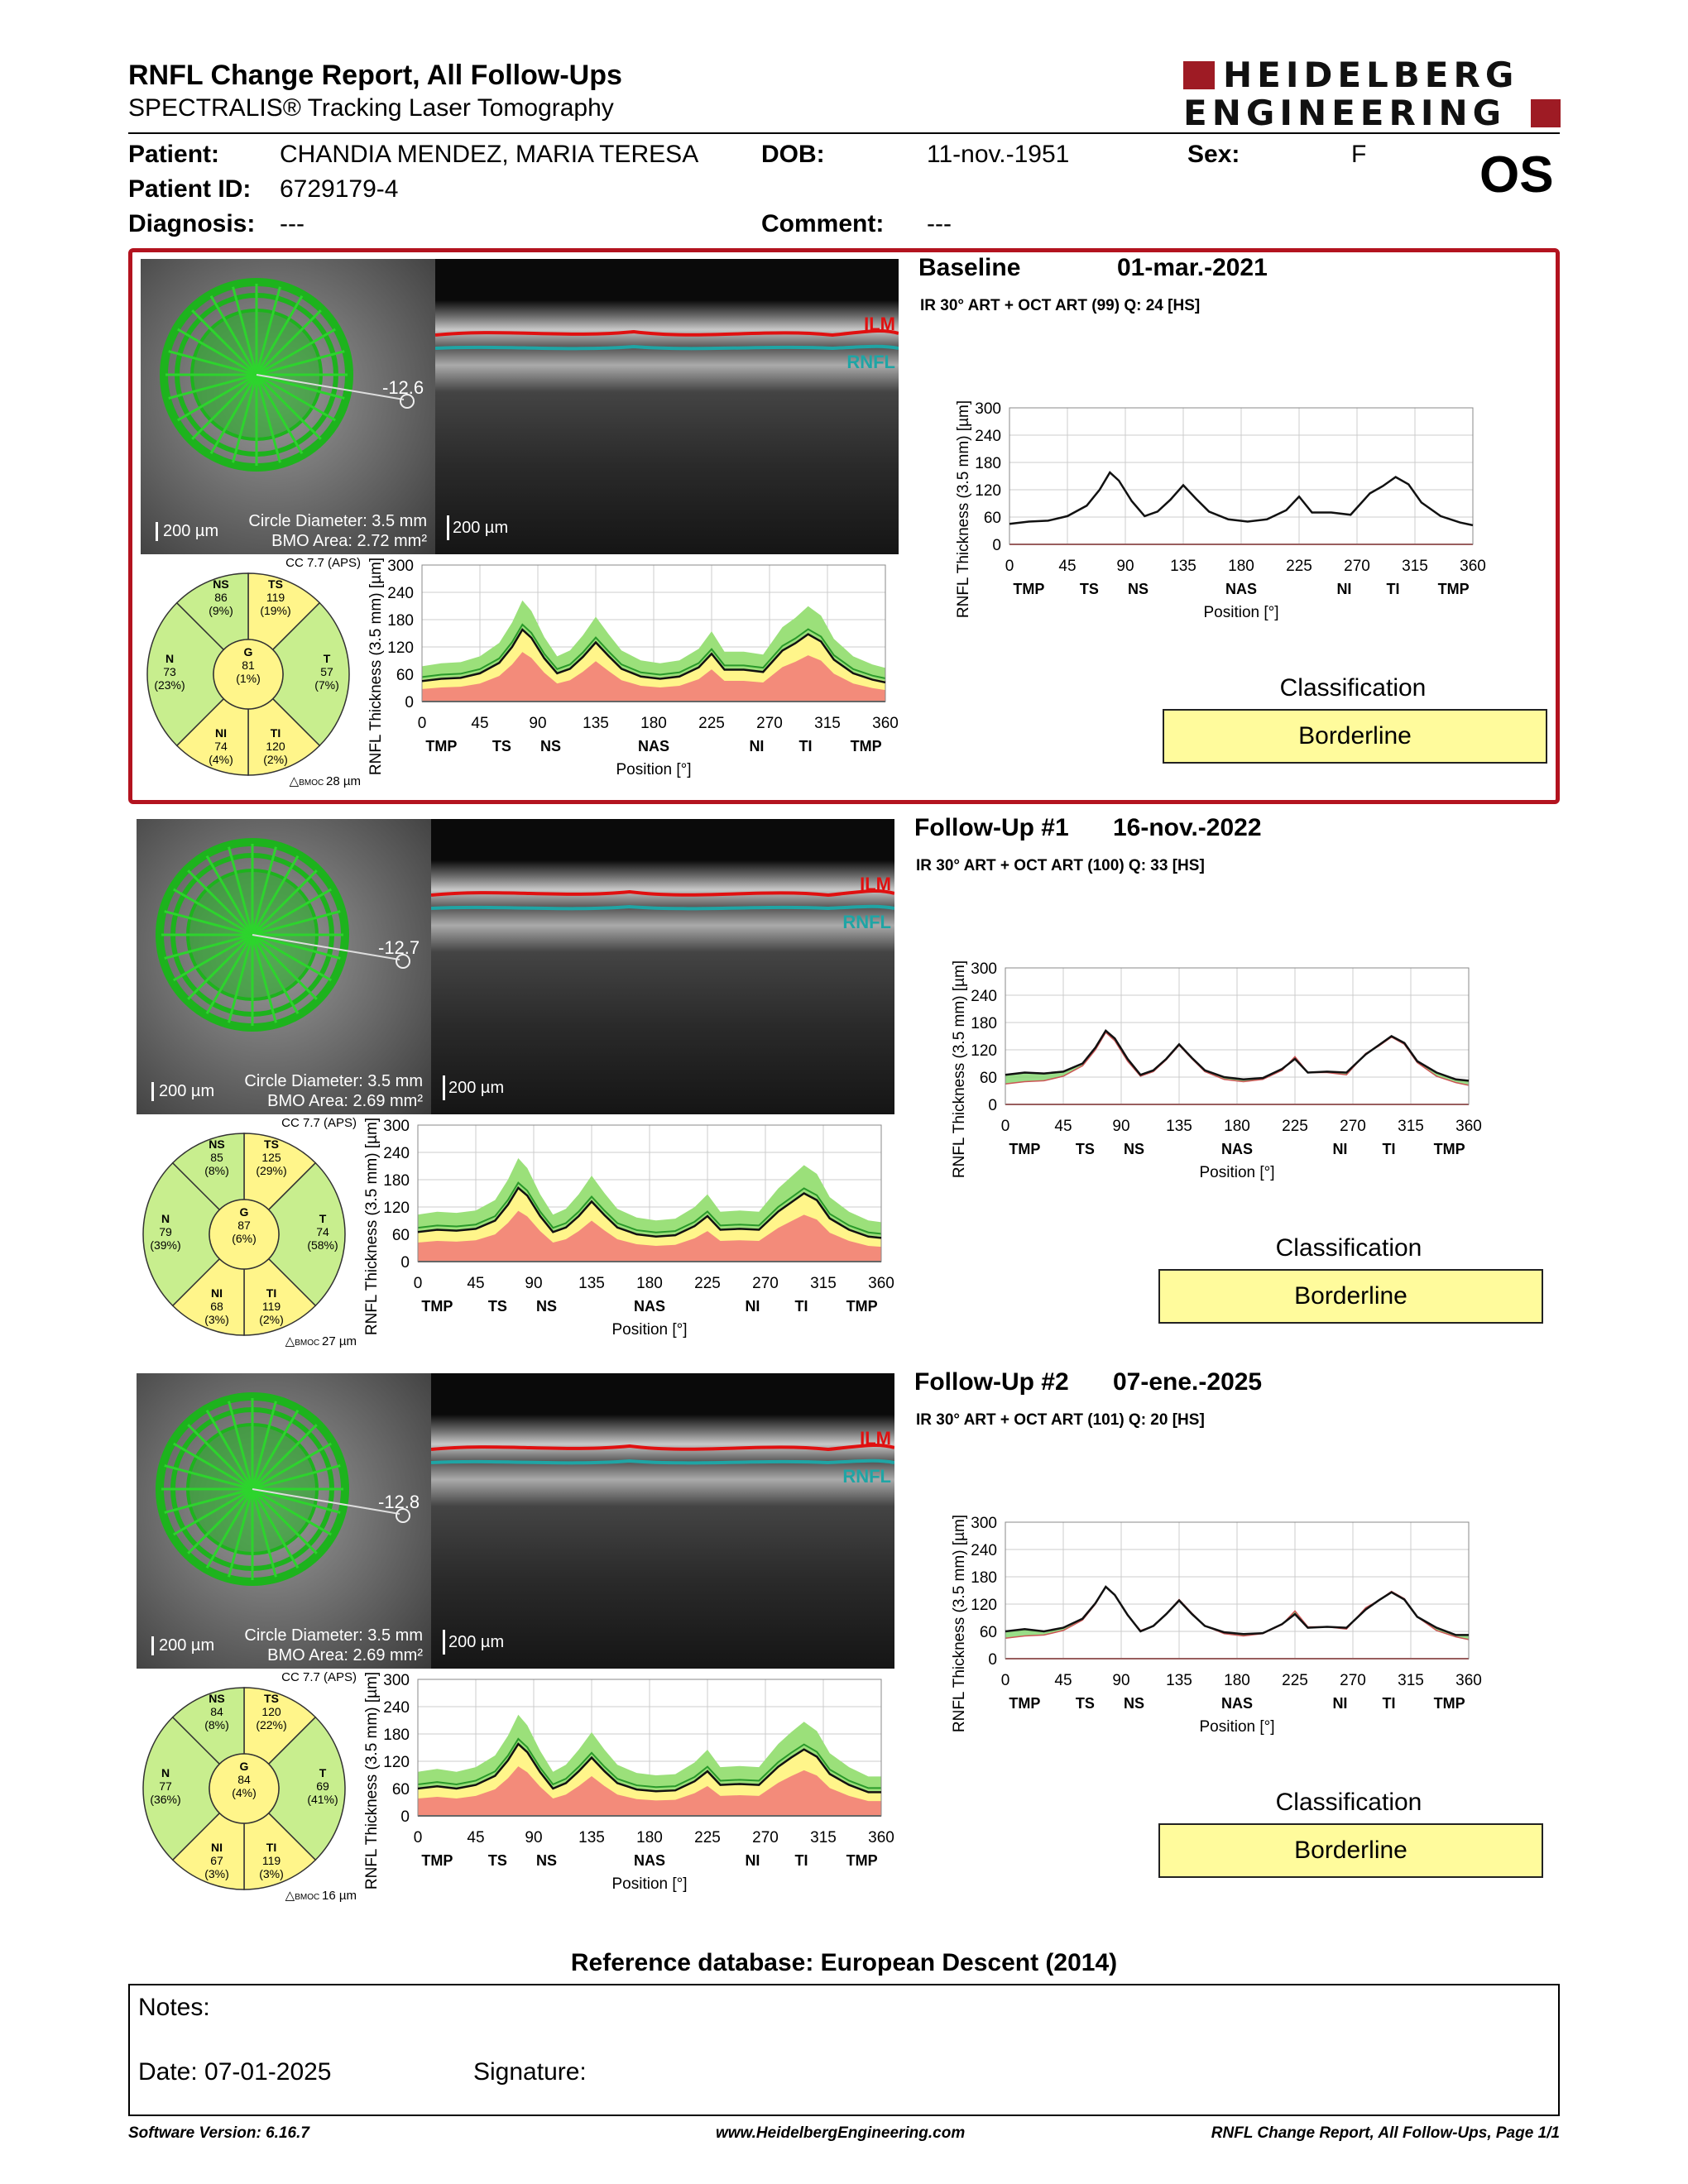  What do you see at coordinates (653, 651) in the screenshot?
I see `normative-mean-line` at bounding box center [653, 651].